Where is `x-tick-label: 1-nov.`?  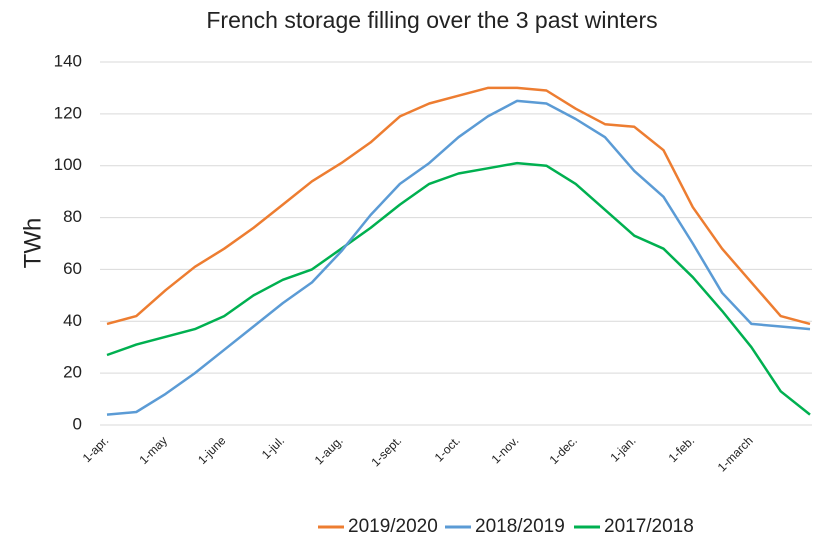 x-tick-label: 1-nov. is located at coordinates (505, 449).